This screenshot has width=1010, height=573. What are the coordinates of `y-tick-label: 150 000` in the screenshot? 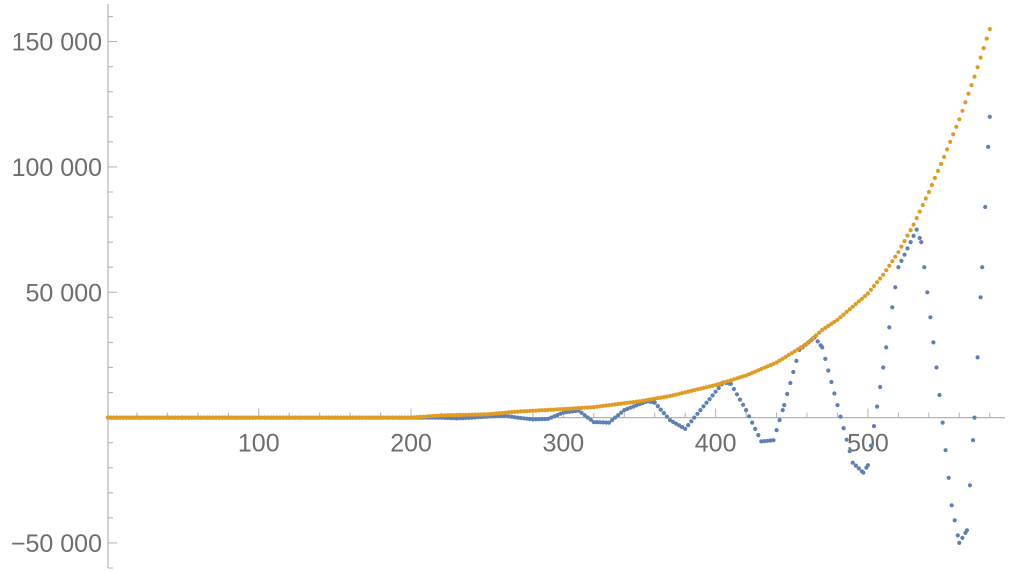 It's located at (57, 43).